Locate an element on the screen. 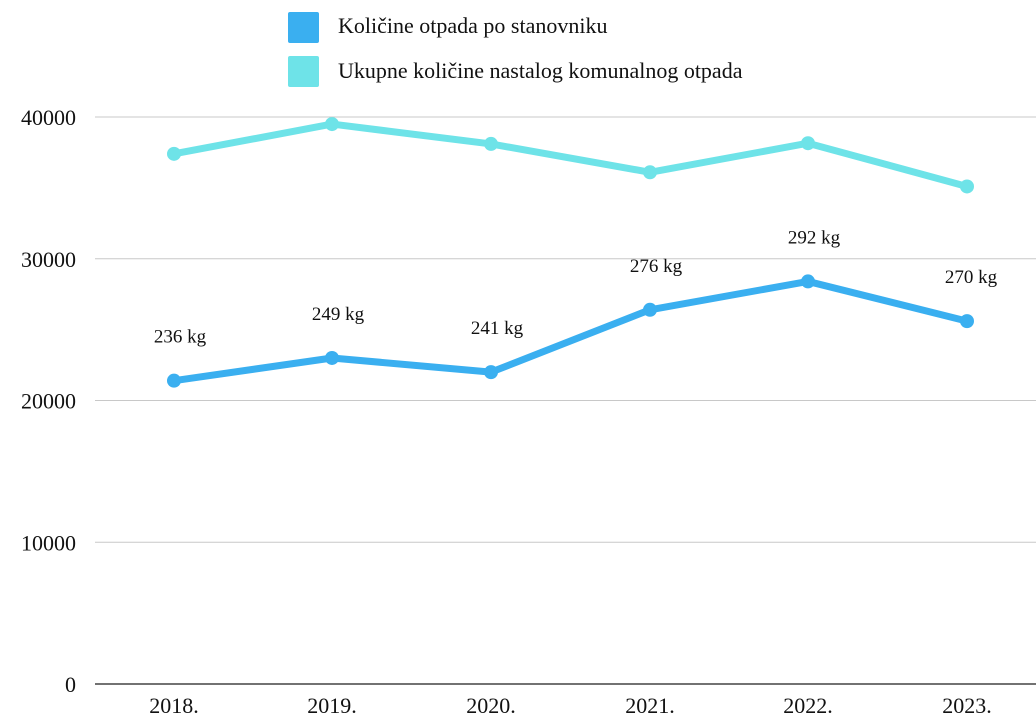 The image size is (1036, 718). legend-label-per-capita: Količine otpada po stanovniku is located at coordinates (472, 25).